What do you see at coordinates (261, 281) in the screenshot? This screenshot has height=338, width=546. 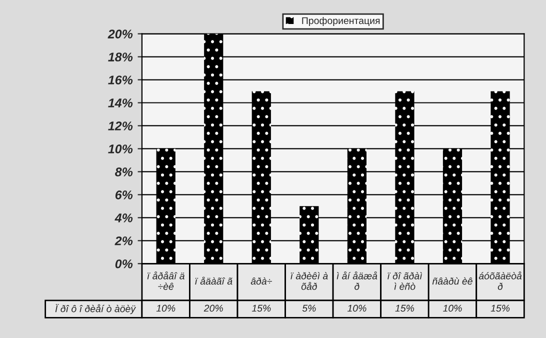 I see `x-tick-label: âðà÷` at bounding box center [261, 281].